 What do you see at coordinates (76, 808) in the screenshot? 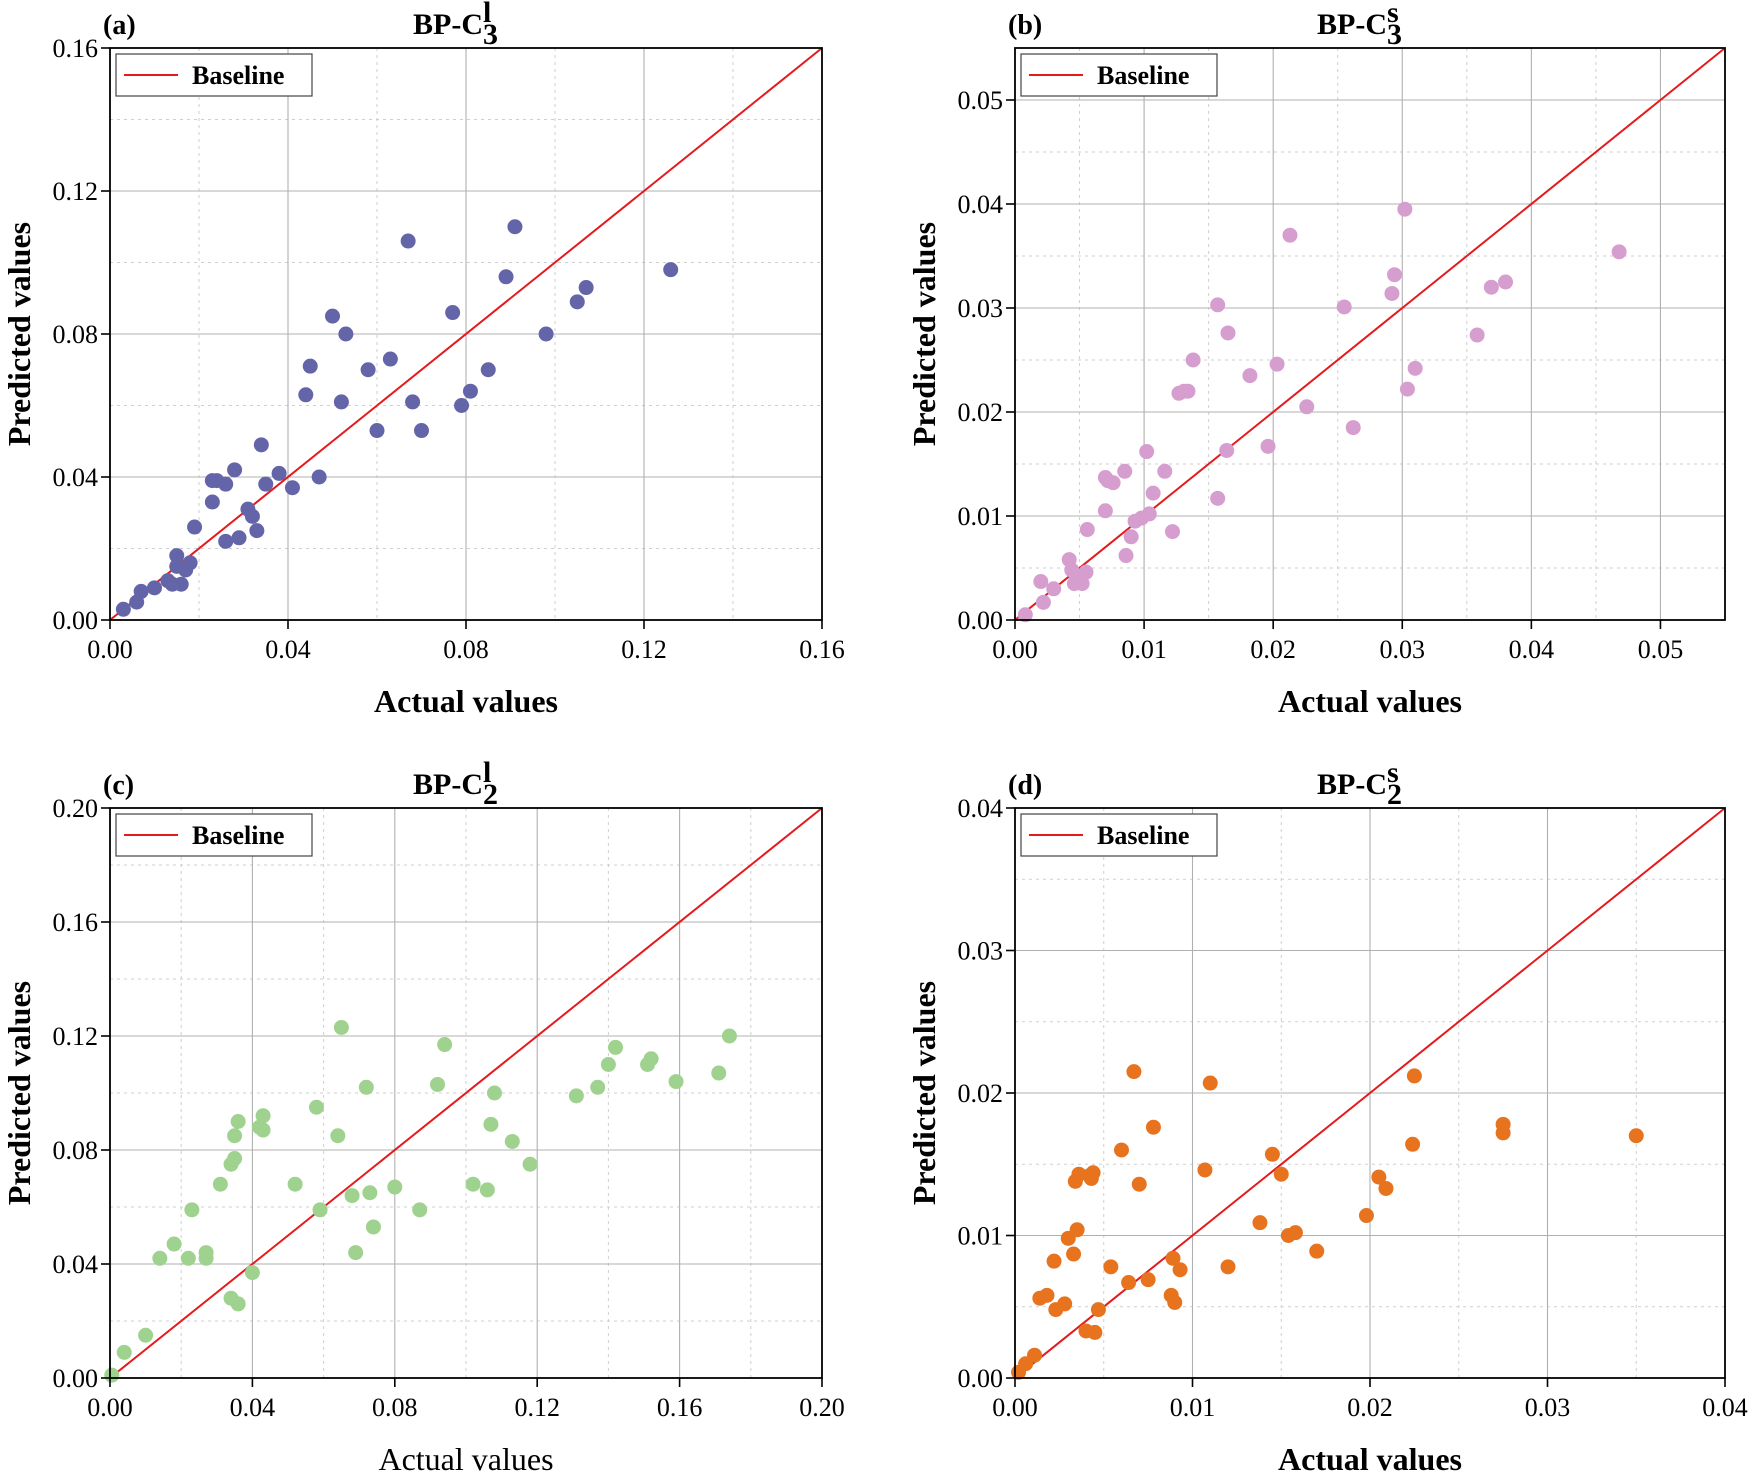
I see `y-tick-label: 0.20` at bounding box center [76, 808].